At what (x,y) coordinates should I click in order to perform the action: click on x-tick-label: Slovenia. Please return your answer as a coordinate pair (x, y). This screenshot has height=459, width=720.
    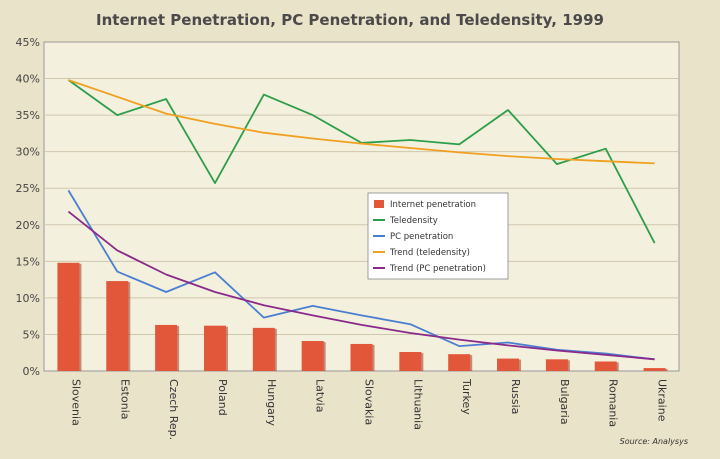
    Looking at the image, I should click on (75, 402).